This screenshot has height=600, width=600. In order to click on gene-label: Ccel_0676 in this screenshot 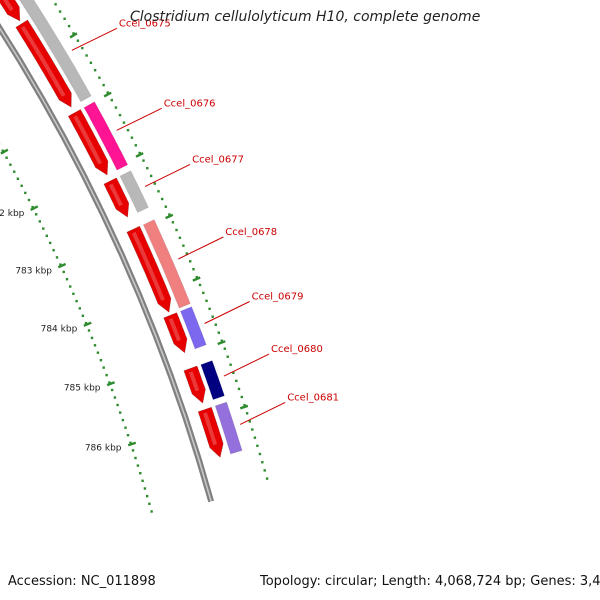, I will do `click(190, 103)`.